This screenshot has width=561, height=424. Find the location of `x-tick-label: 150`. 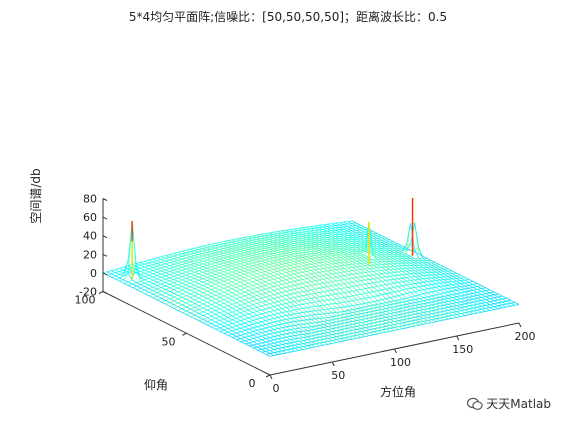

x-tick-label: 150 is located at coordinates (462, 349).